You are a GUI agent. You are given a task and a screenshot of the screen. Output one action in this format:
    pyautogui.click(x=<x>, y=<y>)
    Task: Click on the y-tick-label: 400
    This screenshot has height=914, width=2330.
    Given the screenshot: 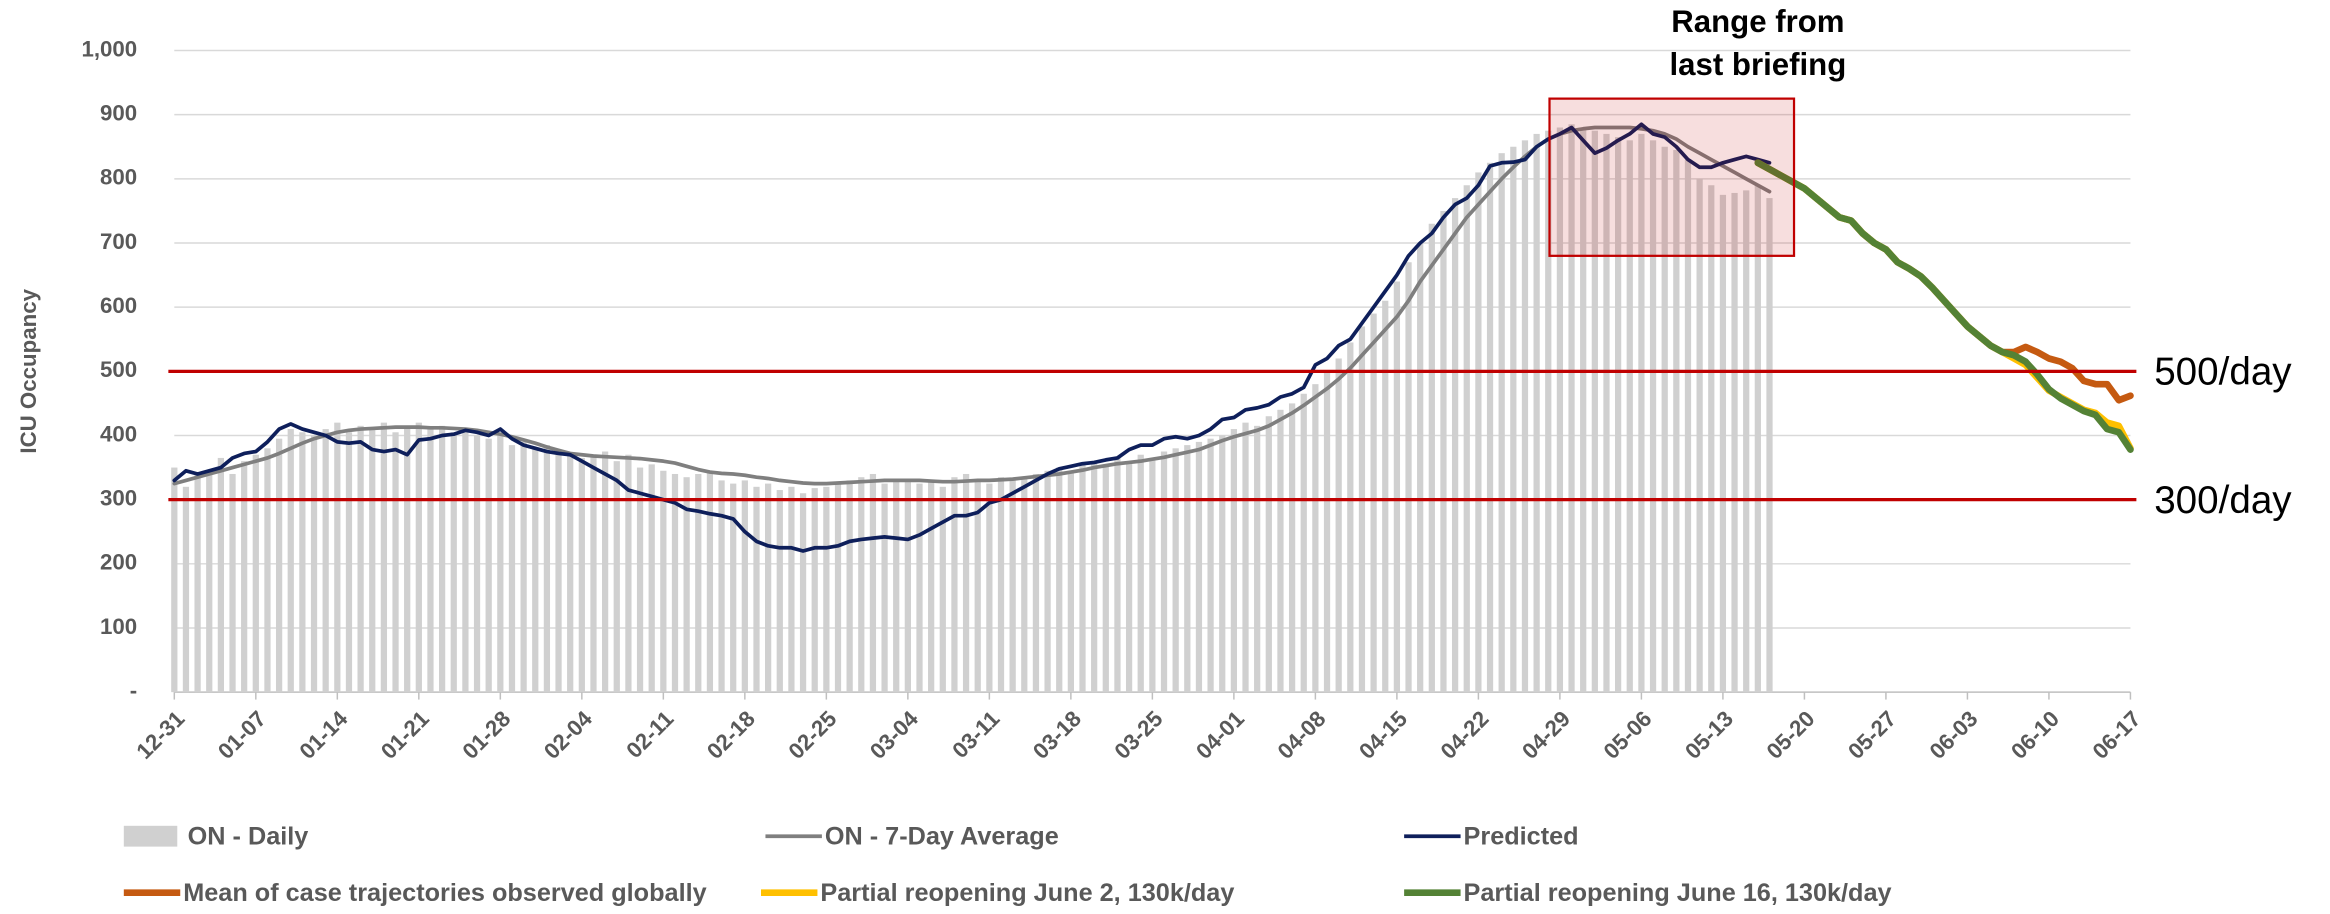 What is the action you would take?
    pyautogui.click(x=118, y=433)
    